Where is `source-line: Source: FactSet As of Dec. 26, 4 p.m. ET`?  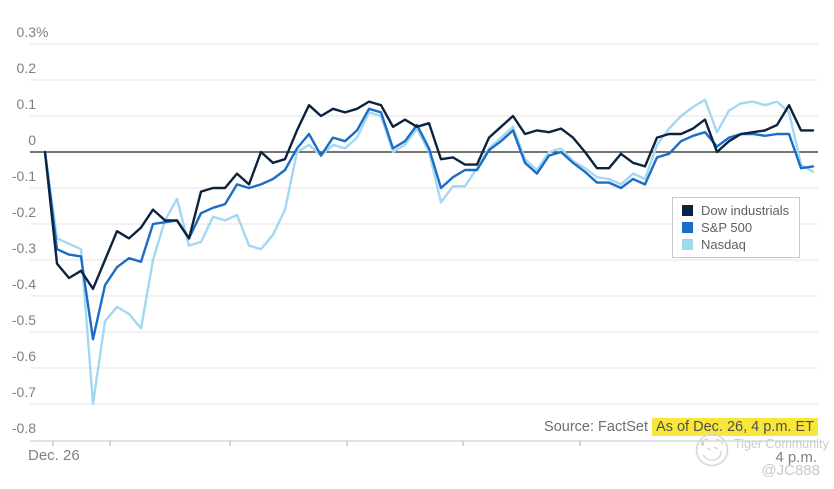
source-line: Source: FactSet As of Dec. 26, 4 p.m. ET is located at coordinates (681, 427).